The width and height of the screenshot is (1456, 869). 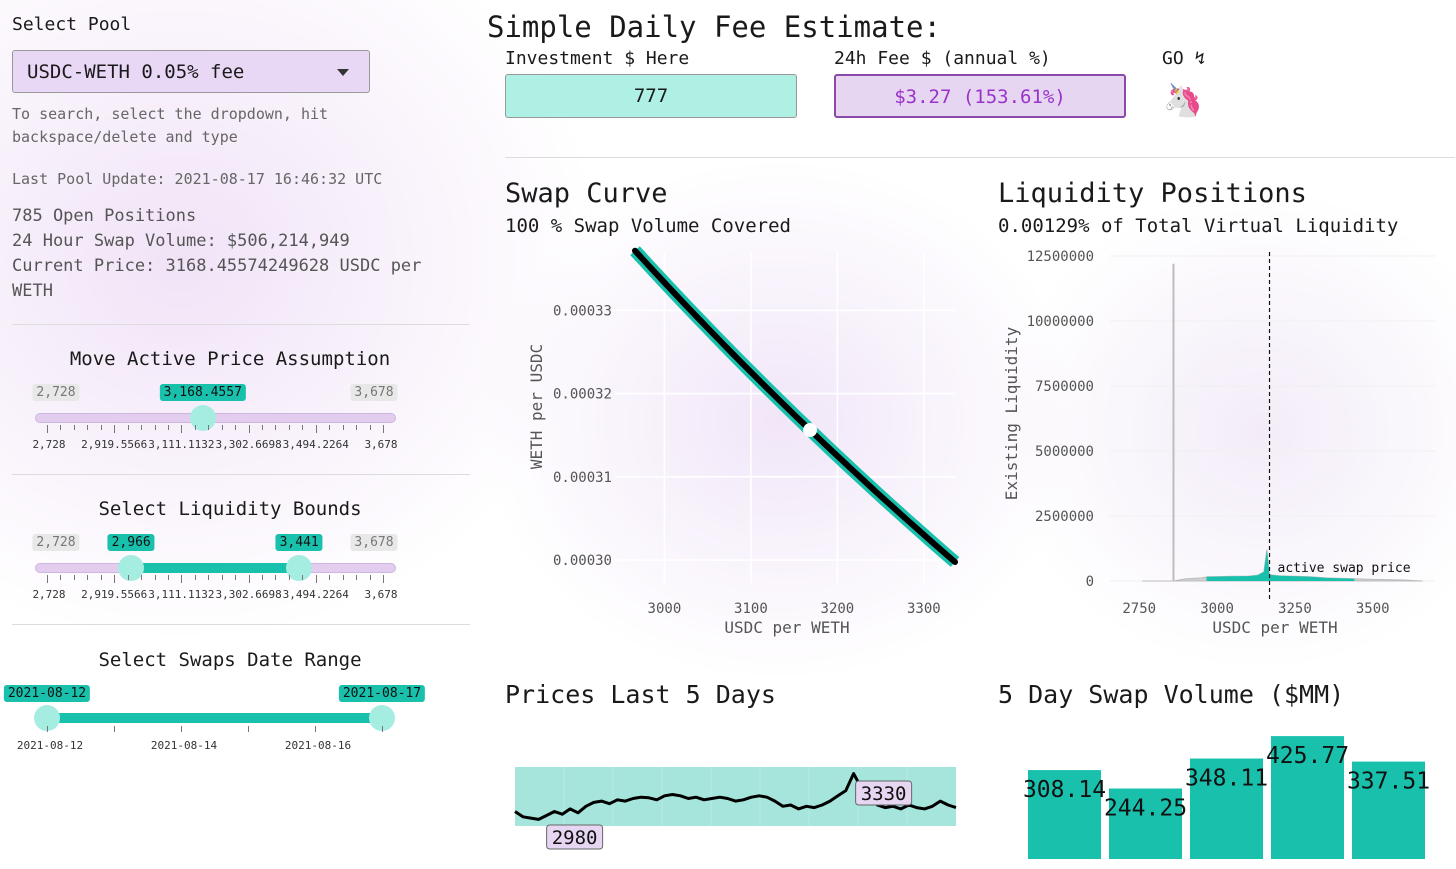 What do you see at coordinates (131, 568) in the screenshot?
I see `lower-bound-handle` at bounding box center [131, 568].